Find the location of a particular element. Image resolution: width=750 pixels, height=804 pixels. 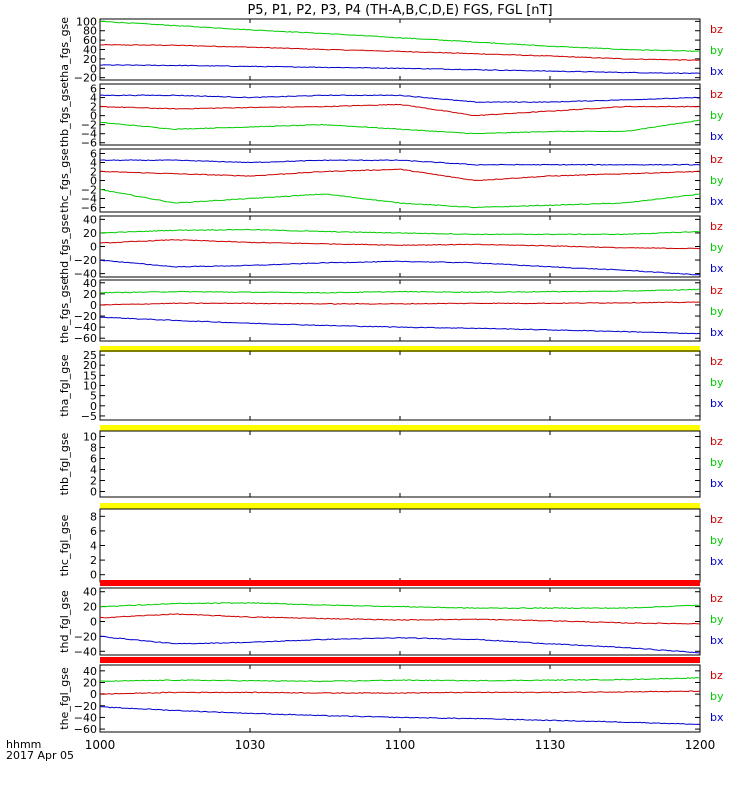

x-tick-label: 1030 is located at coordinates (250, 745).